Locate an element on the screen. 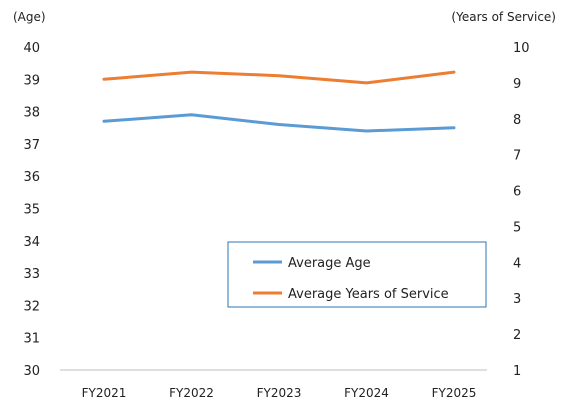  series-lines is located at coordinates (279, 101).